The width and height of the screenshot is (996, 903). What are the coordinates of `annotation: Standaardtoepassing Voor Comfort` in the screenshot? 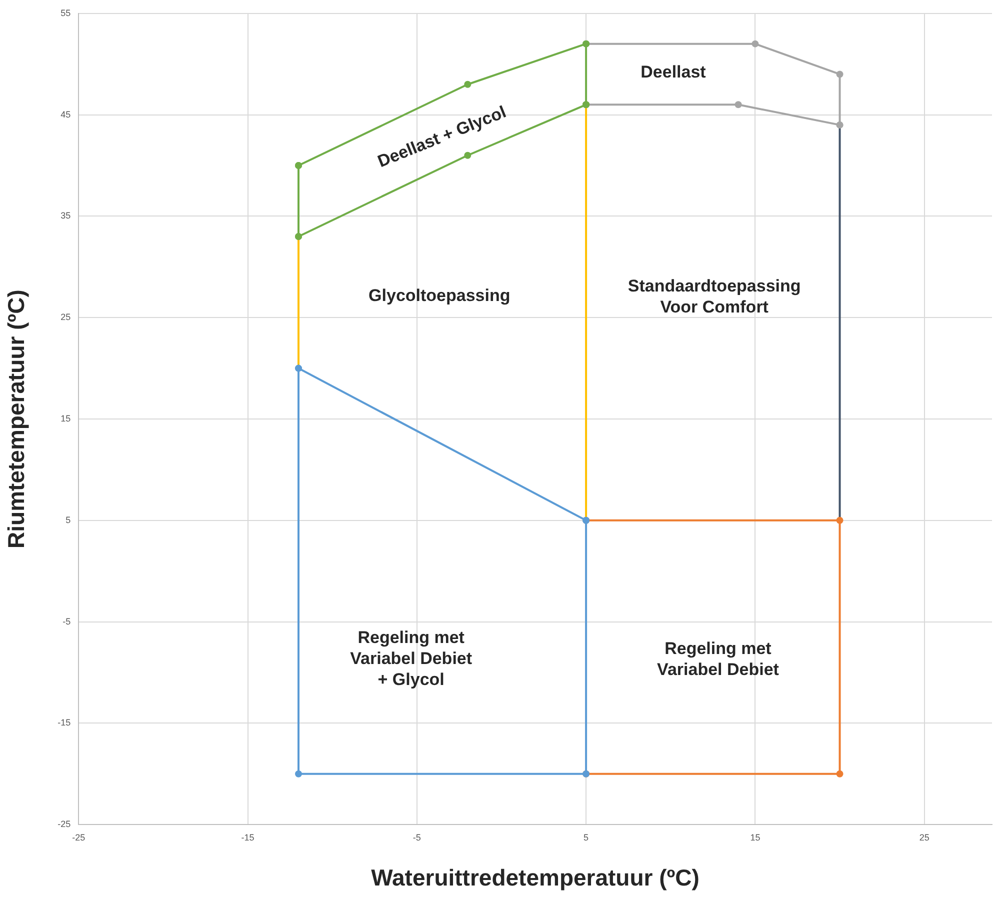 It's located at (714, 296).